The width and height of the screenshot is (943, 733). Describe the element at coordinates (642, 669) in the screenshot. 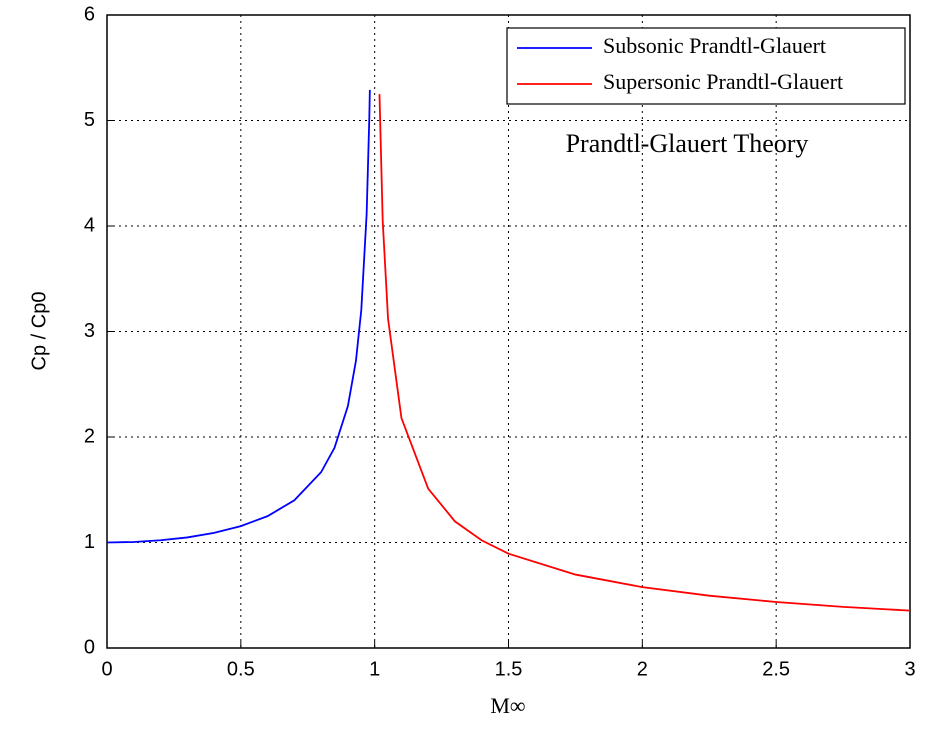

I see `x-tick-label: 2` at that location.